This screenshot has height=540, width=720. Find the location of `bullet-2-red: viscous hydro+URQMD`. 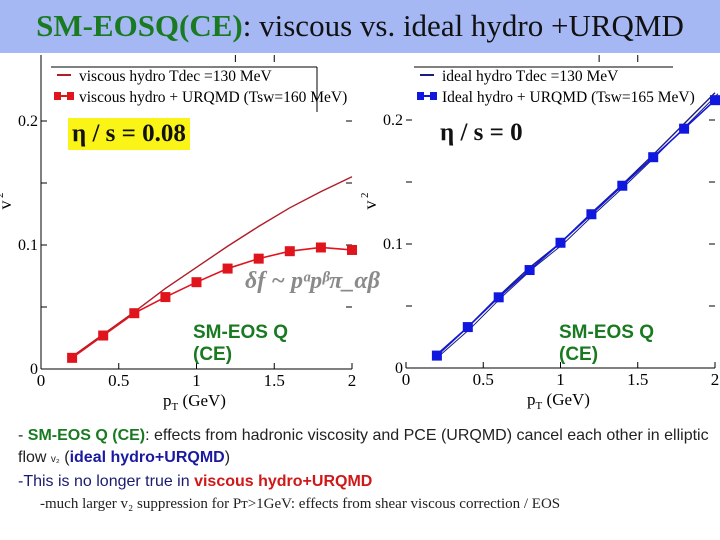

bullet-2-red: viscous hydro+URQMD is located at coordinates (283, 481).